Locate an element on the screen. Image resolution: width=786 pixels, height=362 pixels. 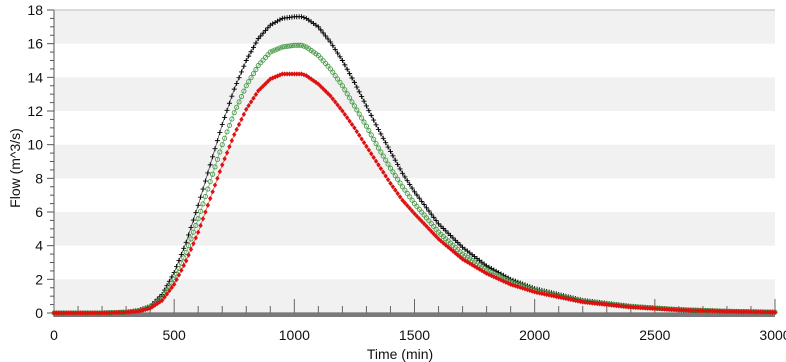
y-tick-label: 14 is located at coordinates (35, 77).